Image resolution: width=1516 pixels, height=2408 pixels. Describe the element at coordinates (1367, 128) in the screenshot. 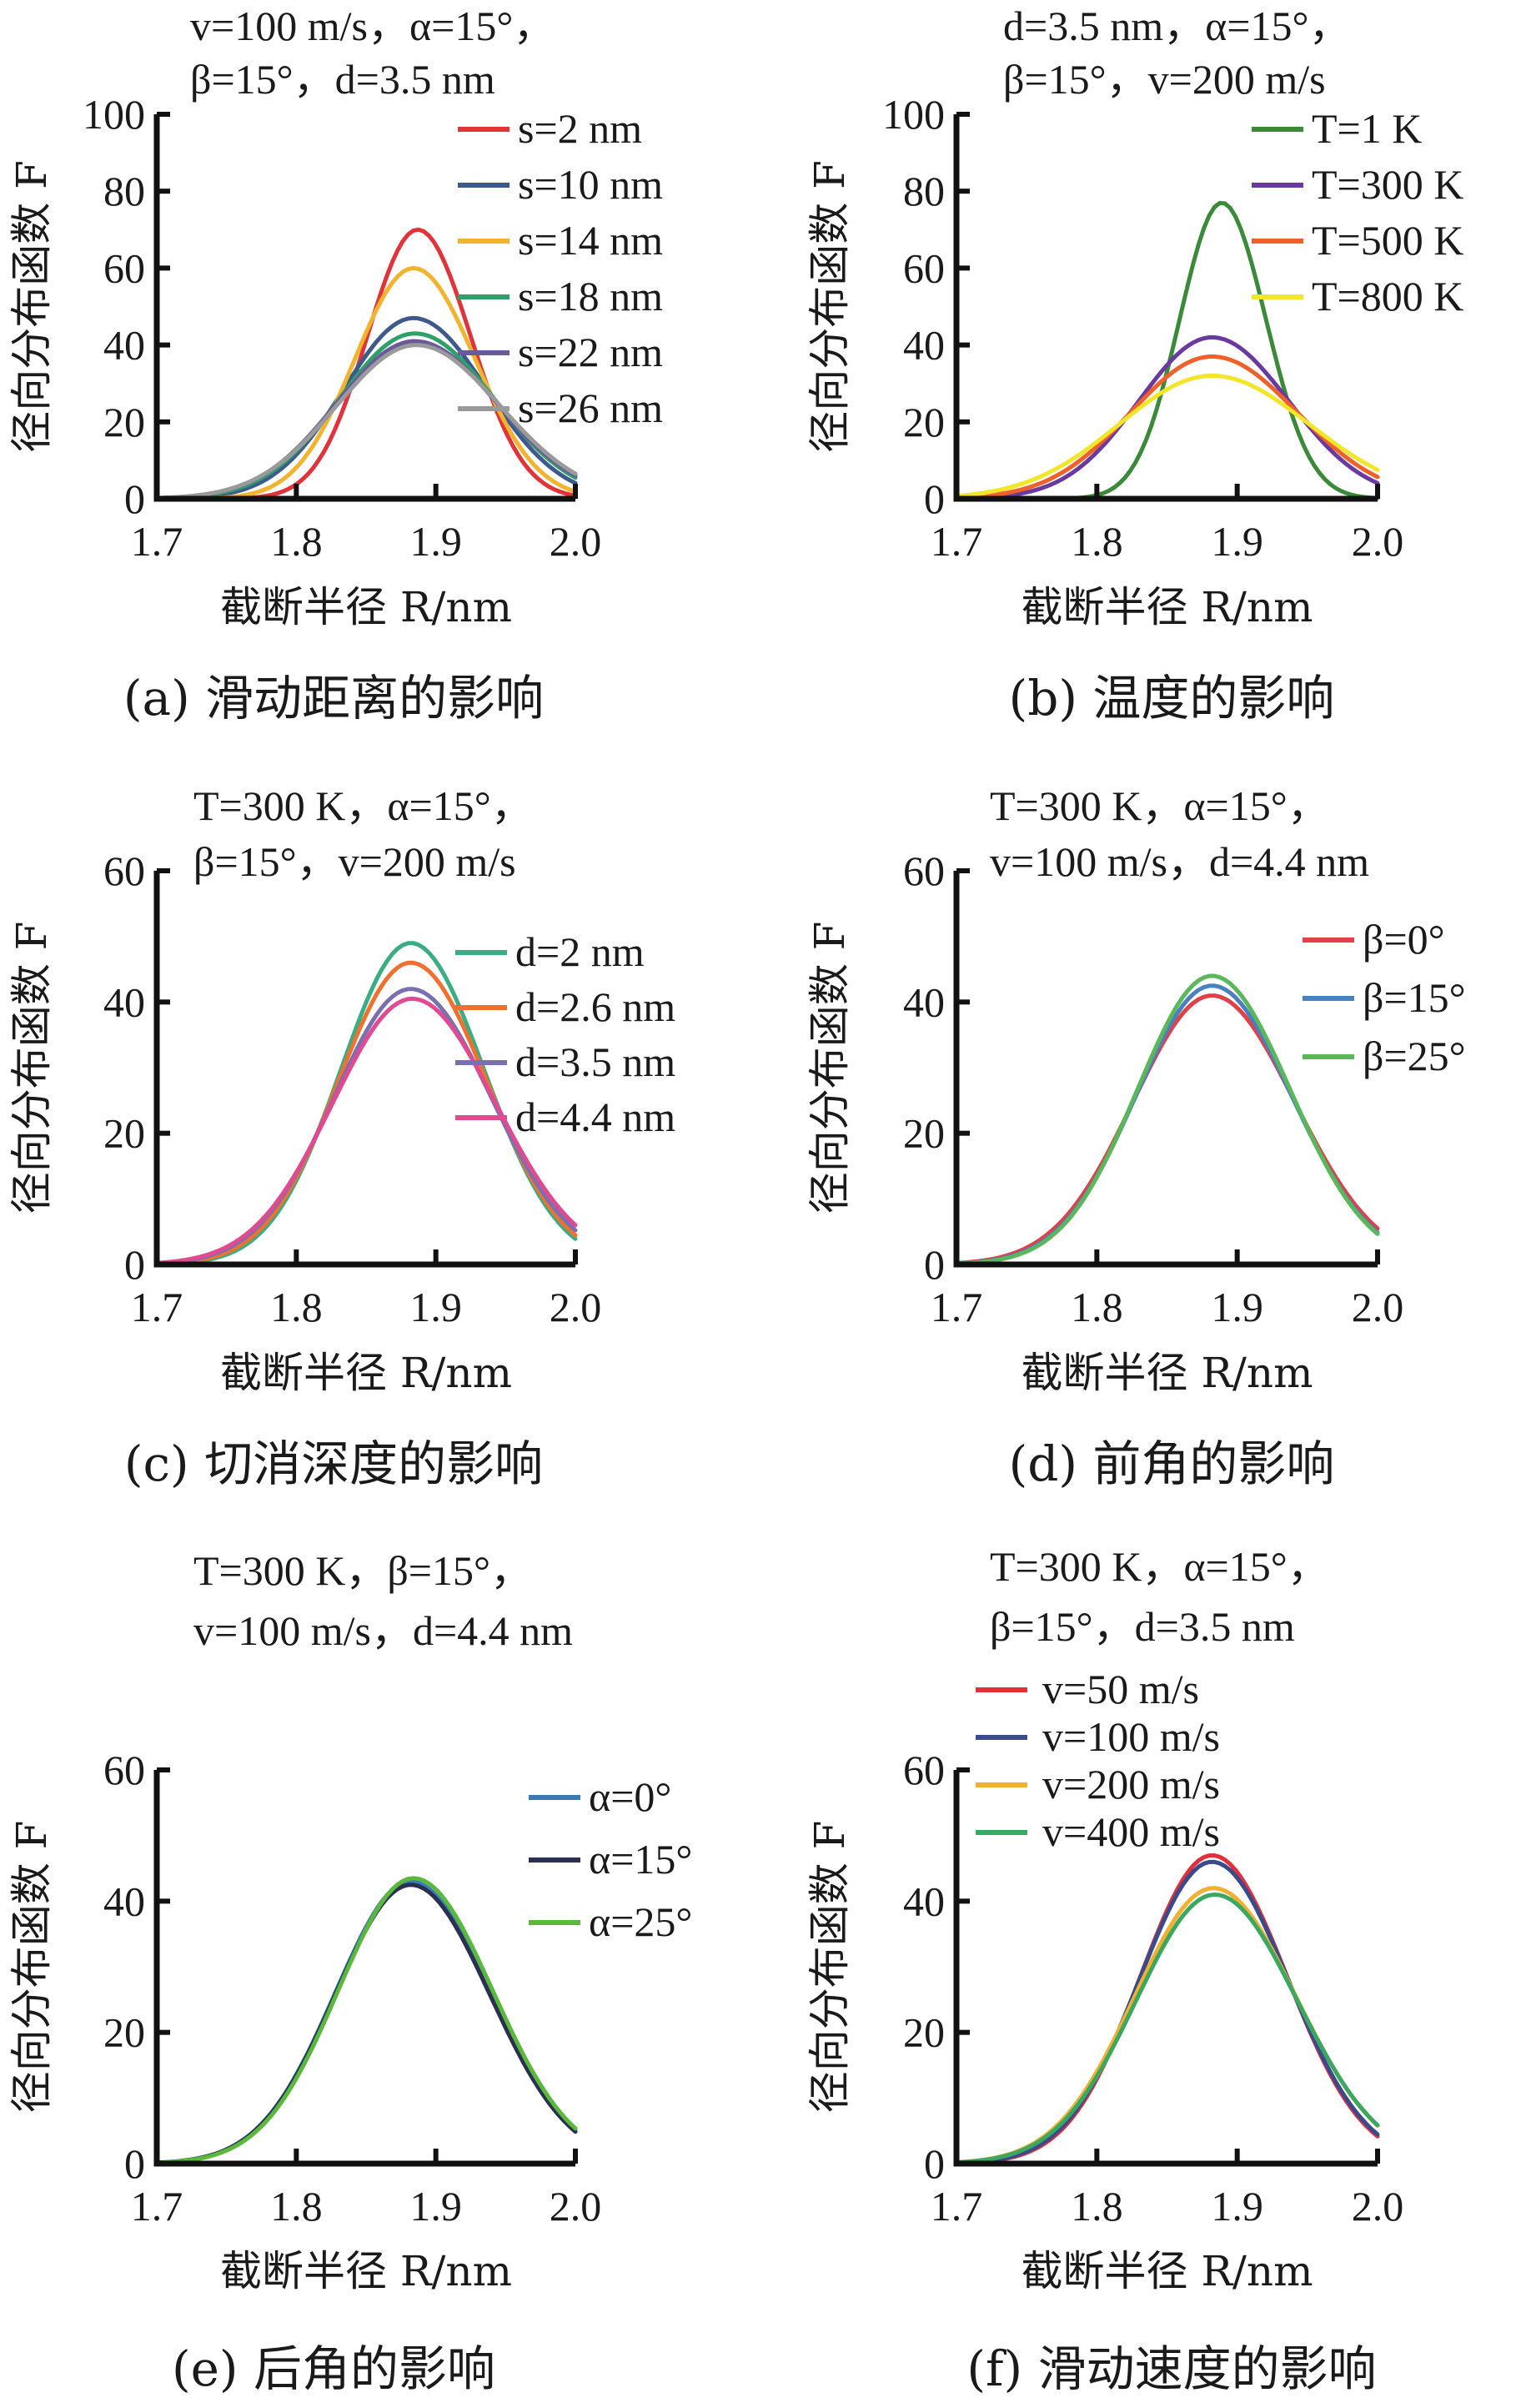

I see `legend-label: T=1 K` at that location.